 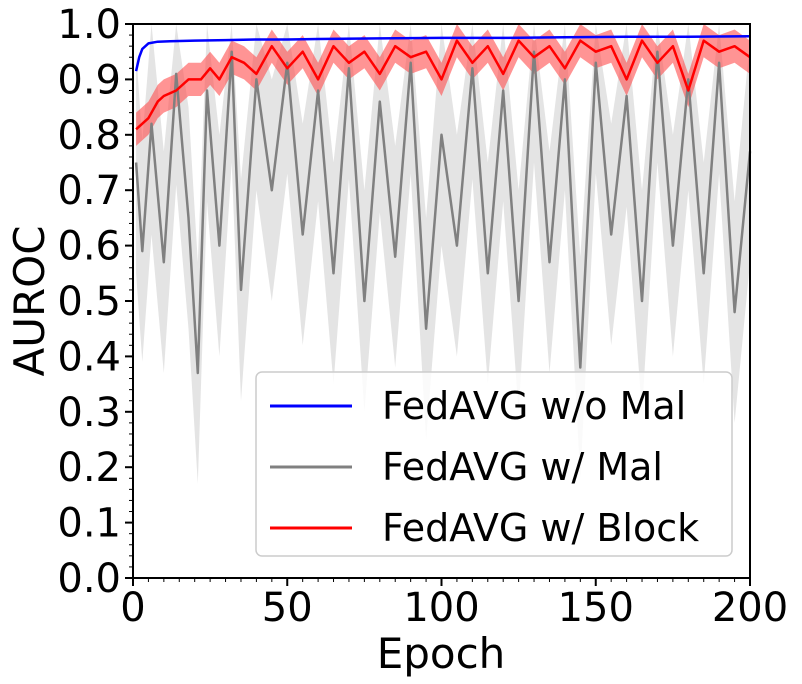 What do you see at coordinates (441, 653) in the screenshot?
I see `x-axis-title: Epoch` at bounding box center [441, 653].